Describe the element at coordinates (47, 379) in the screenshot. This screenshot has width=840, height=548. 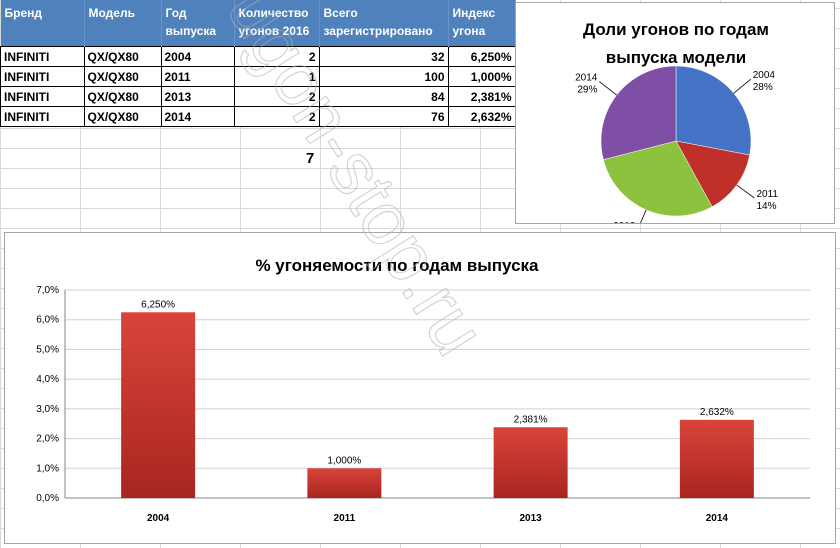
I see `y-tick-label: 4,0%` at that location.